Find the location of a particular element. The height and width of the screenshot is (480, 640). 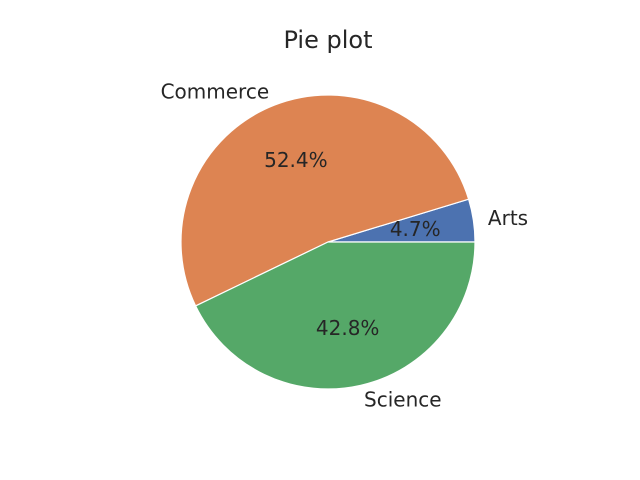

slice-percent-science: 42.8% is located at coordinates (348, 328).